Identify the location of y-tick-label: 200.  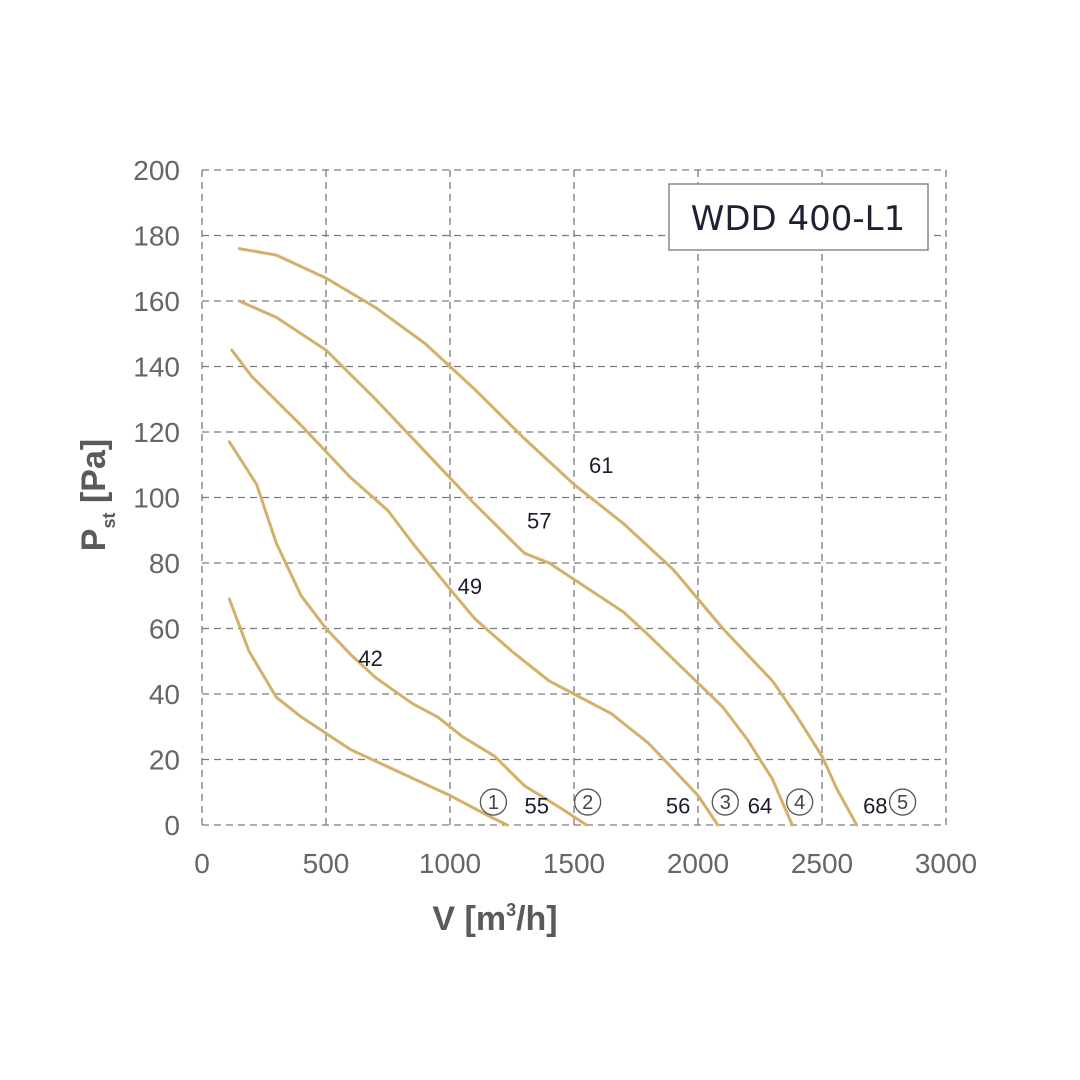
(156, 170).